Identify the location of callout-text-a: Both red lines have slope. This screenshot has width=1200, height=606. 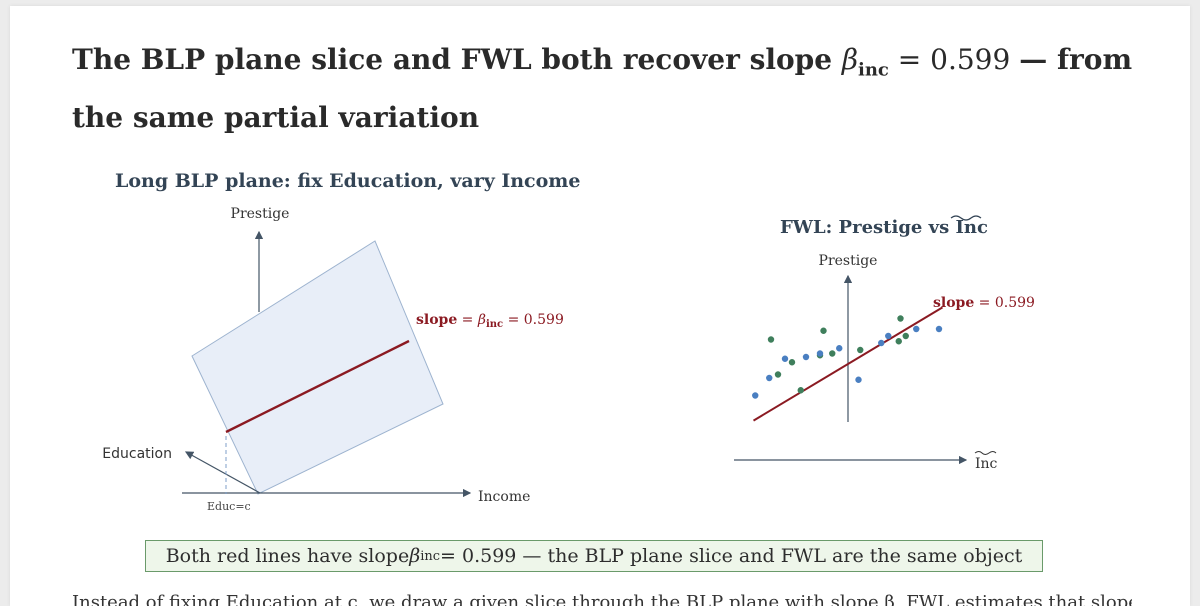
(287, 556).